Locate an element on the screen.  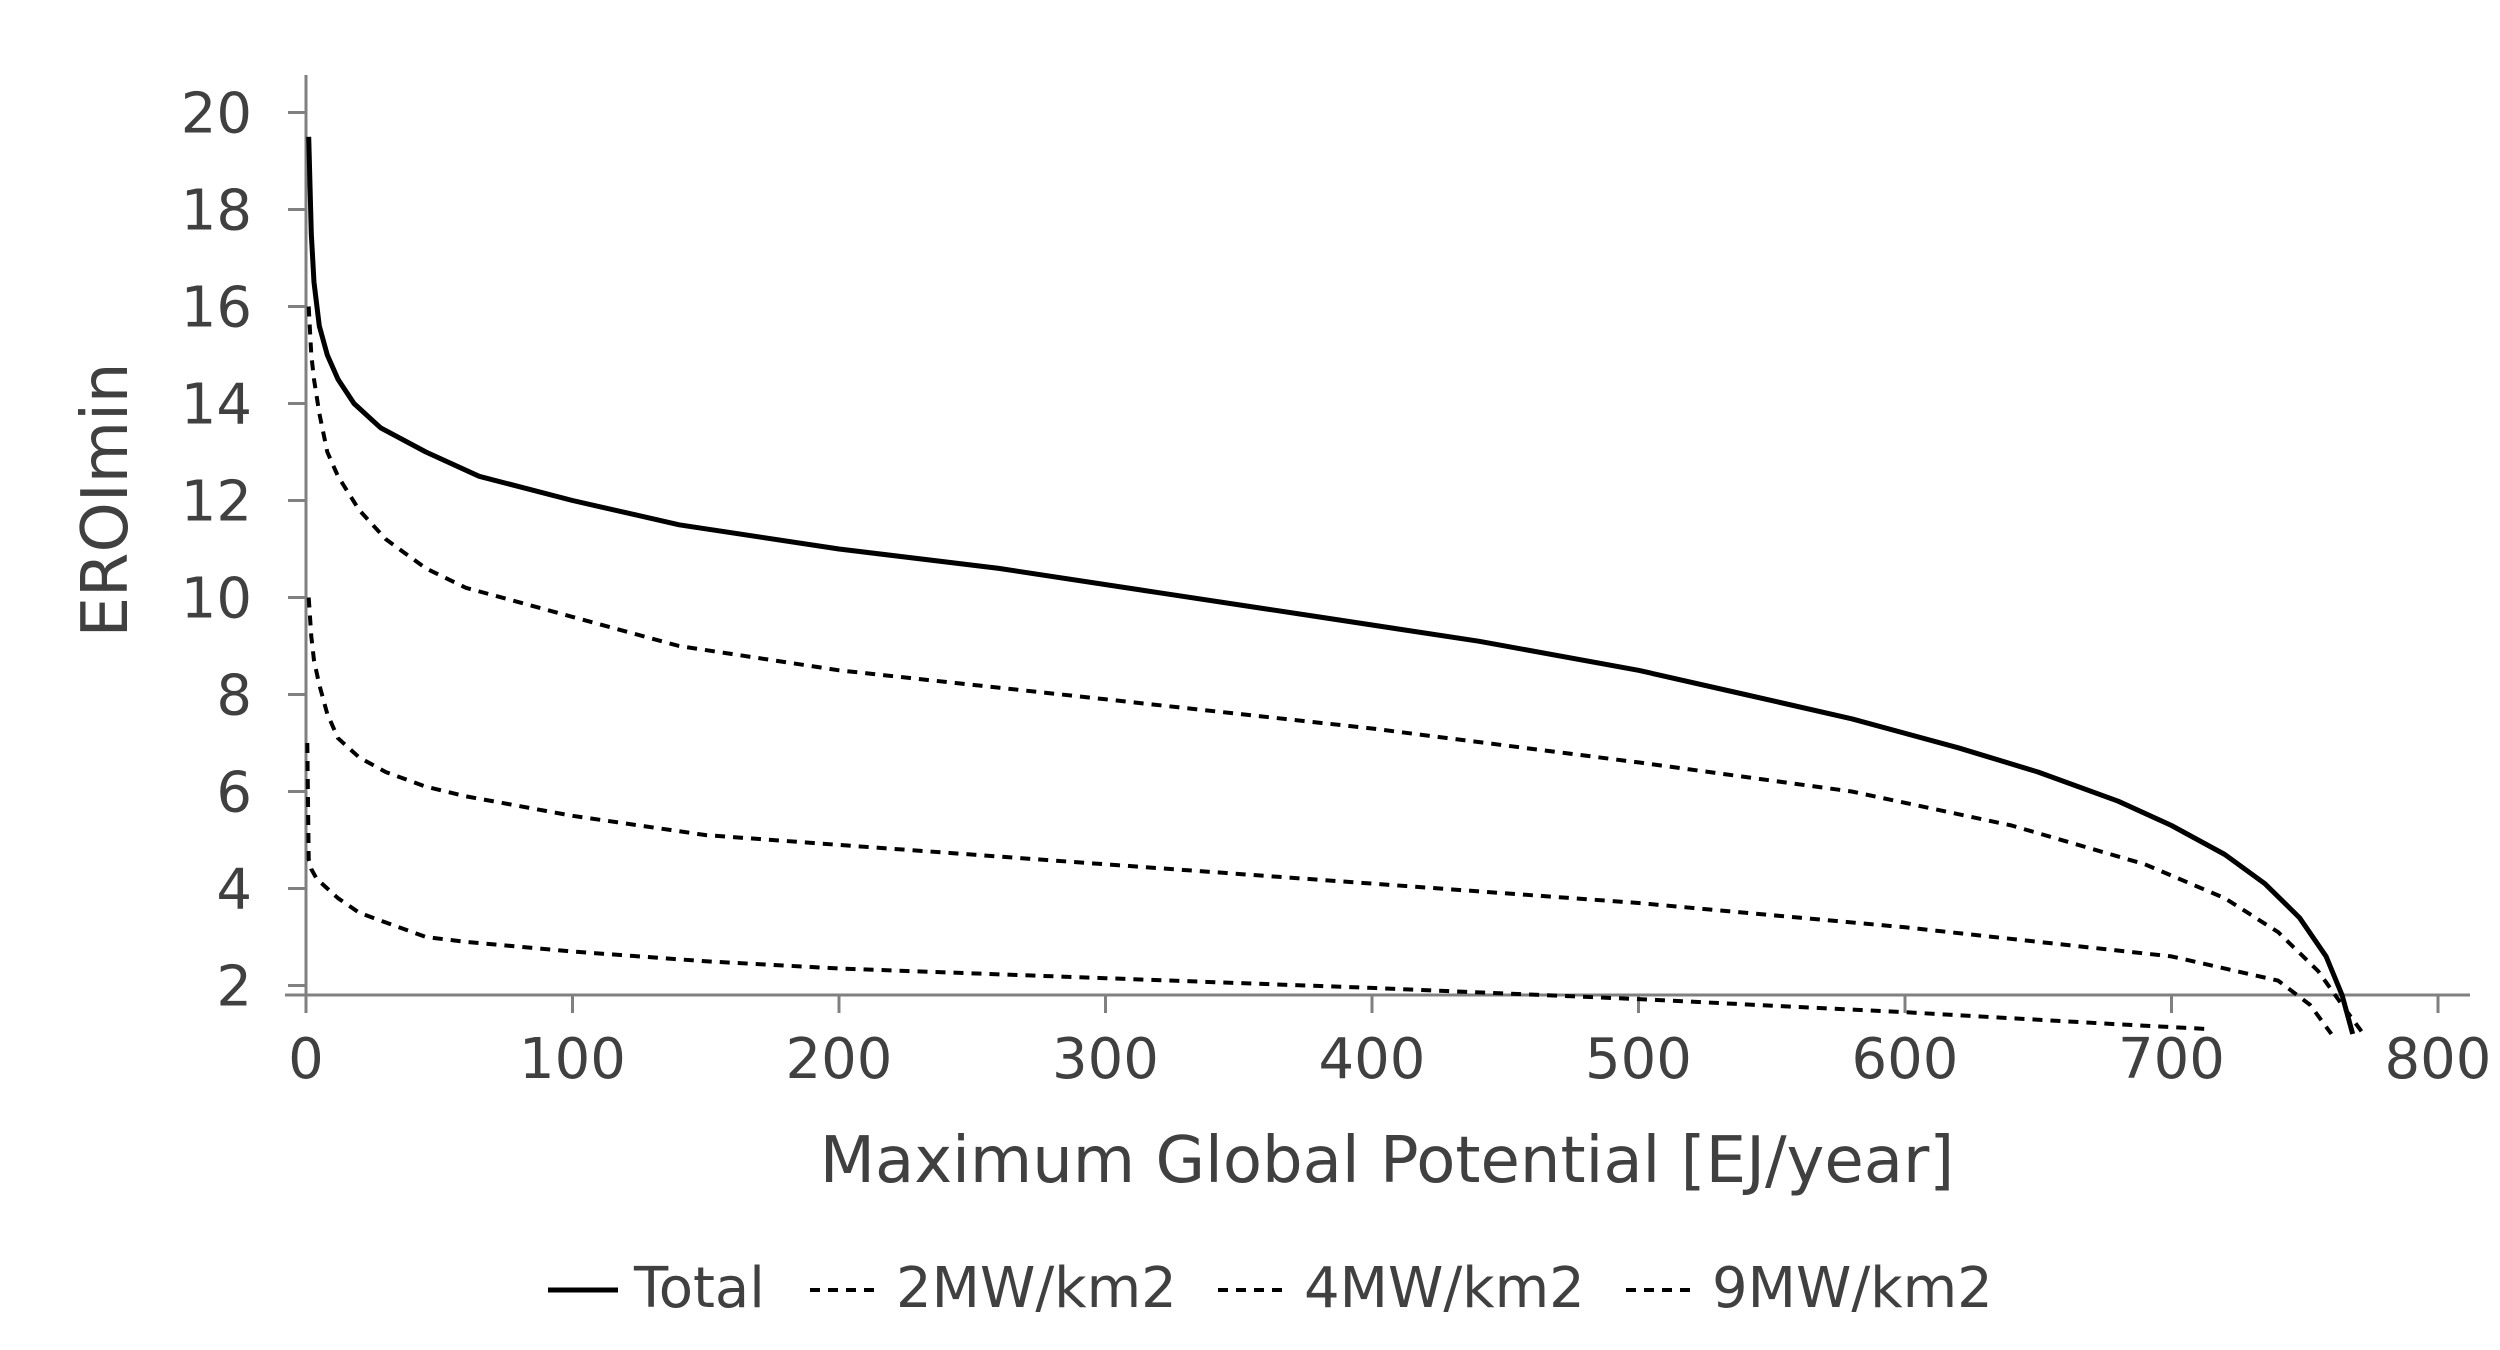
y-tick-label: 20 is located at coordinates (216, 114).